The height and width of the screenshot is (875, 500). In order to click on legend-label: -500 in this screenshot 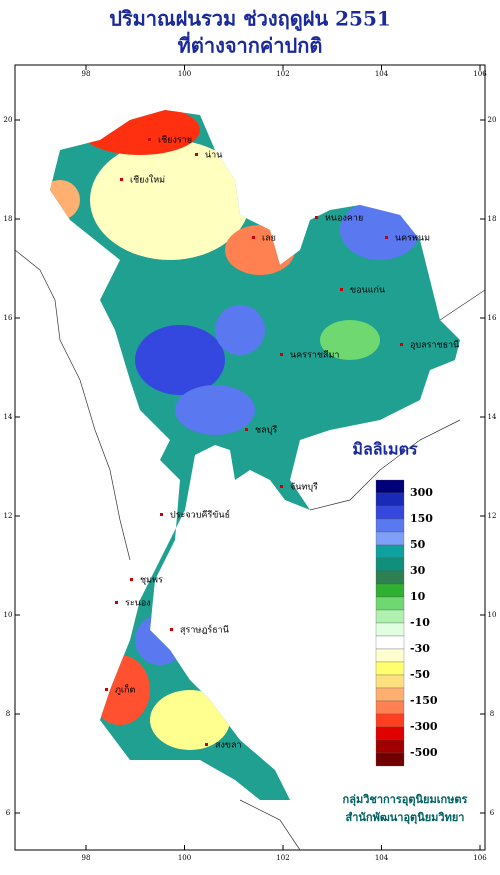, I will do `click(424, 752)`.